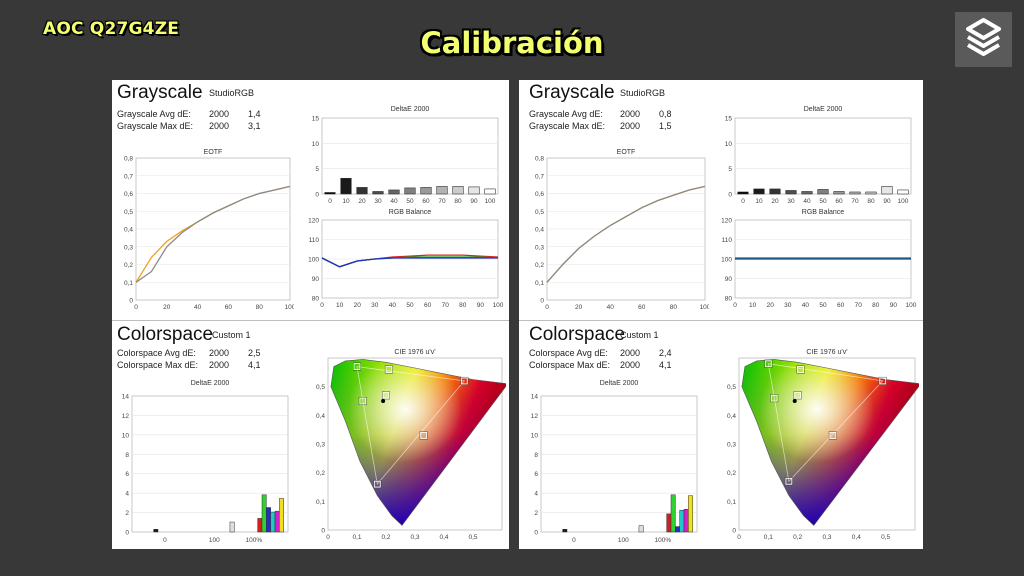 The image size is (1024, 576). What do you see at coordinates (983, 37) in the screenshot?
I see `layers-logo-icon` at bounding box center [983, 37].